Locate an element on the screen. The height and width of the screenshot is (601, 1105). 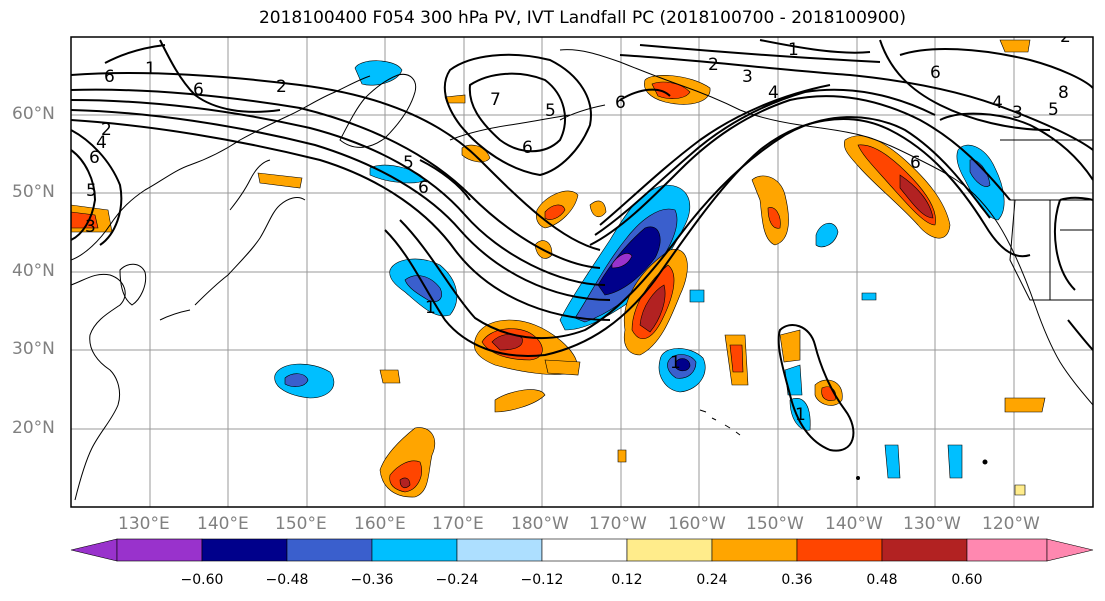
lon-label: 130°E is located at coordinates (144, 524).